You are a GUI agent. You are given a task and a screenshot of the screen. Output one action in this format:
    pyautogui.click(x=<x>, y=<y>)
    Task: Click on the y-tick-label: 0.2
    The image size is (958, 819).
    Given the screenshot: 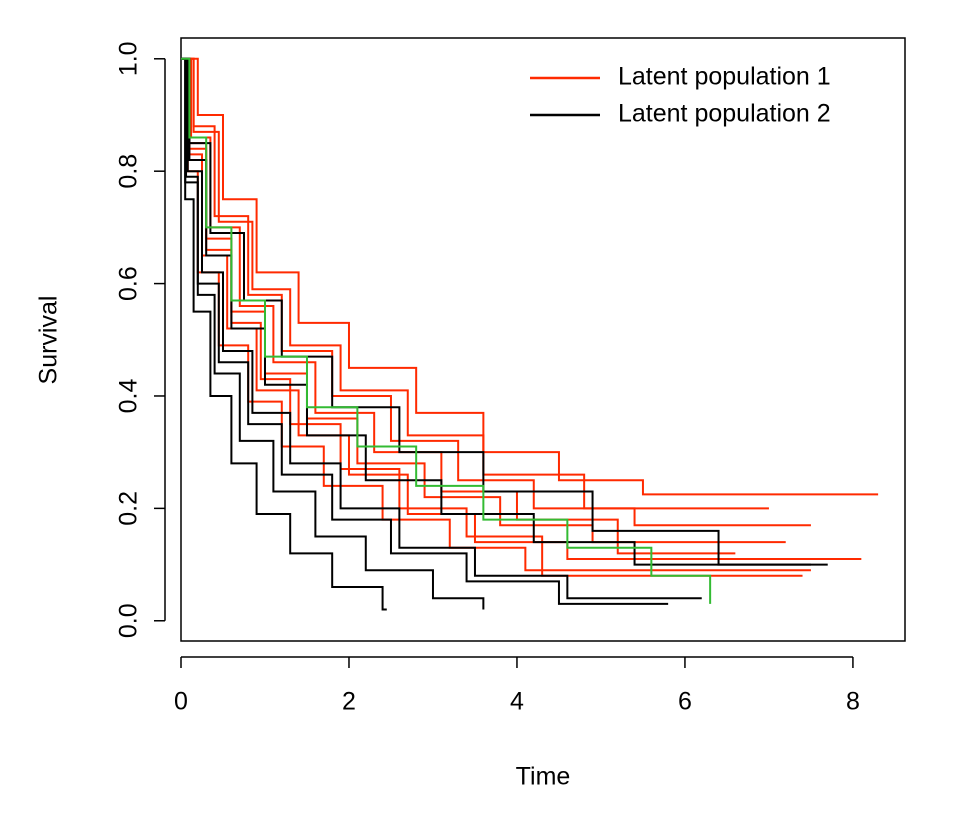 What is the action you would take?
    pyautogui.click(x=129, y=508)
    